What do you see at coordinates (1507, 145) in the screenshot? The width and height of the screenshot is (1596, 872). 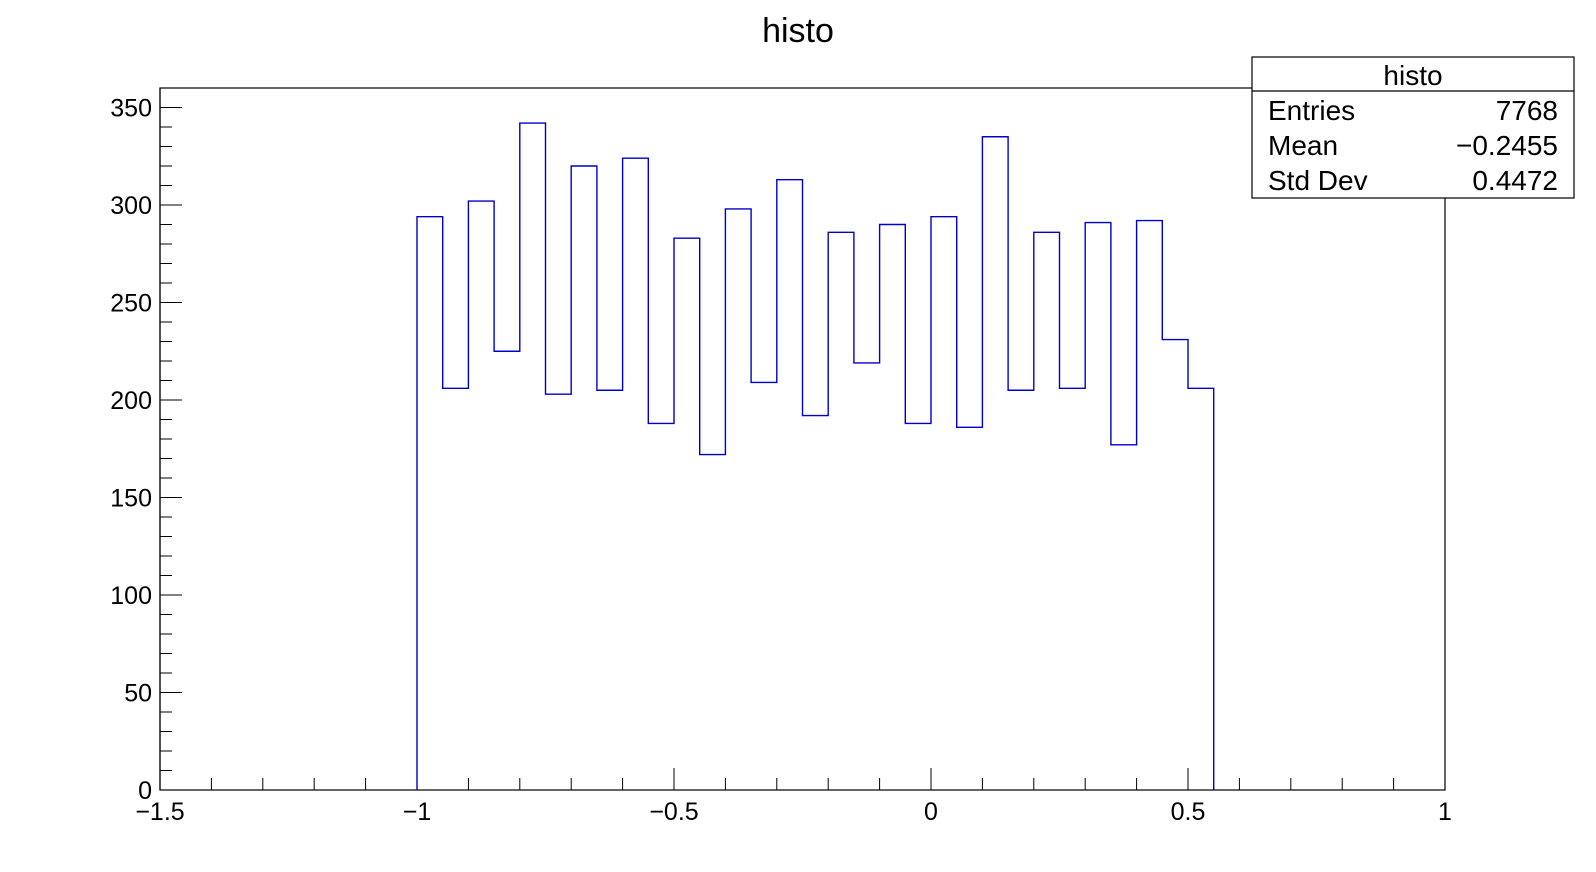 I see `stats-value-mean: −0.2455` at bounding box center [1507, 145].